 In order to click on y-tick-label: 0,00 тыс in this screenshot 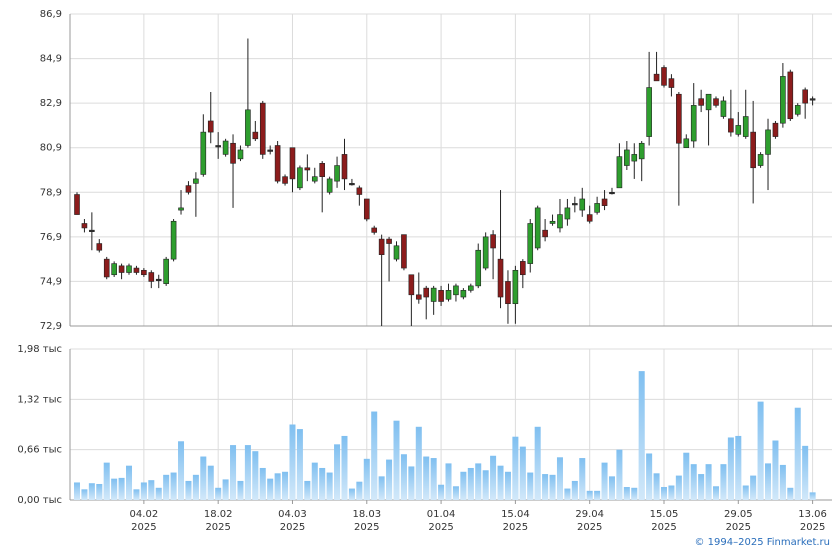, I will do `click(39, 500)`.